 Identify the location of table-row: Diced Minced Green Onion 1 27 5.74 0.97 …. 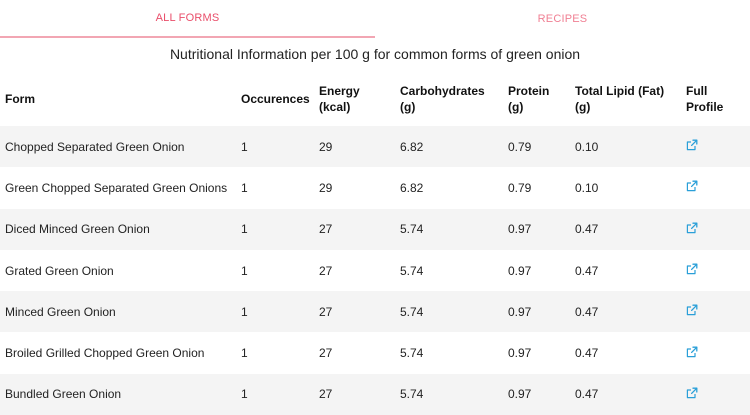
(375, 229).